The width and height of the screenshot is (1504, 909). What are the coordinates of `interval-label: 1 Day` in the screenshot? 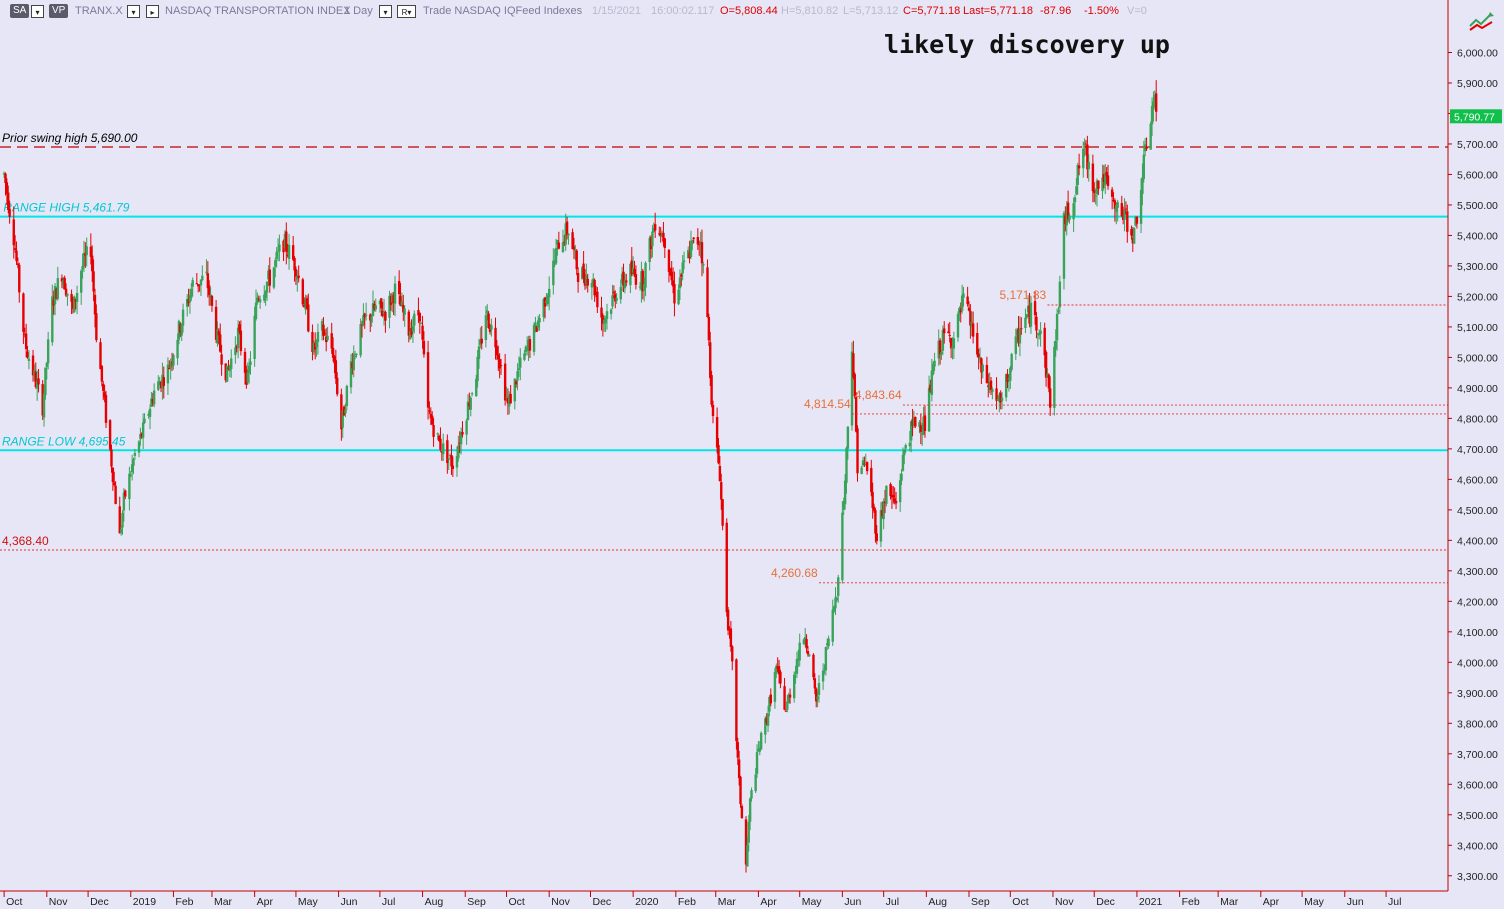 It's located at (358, 11).